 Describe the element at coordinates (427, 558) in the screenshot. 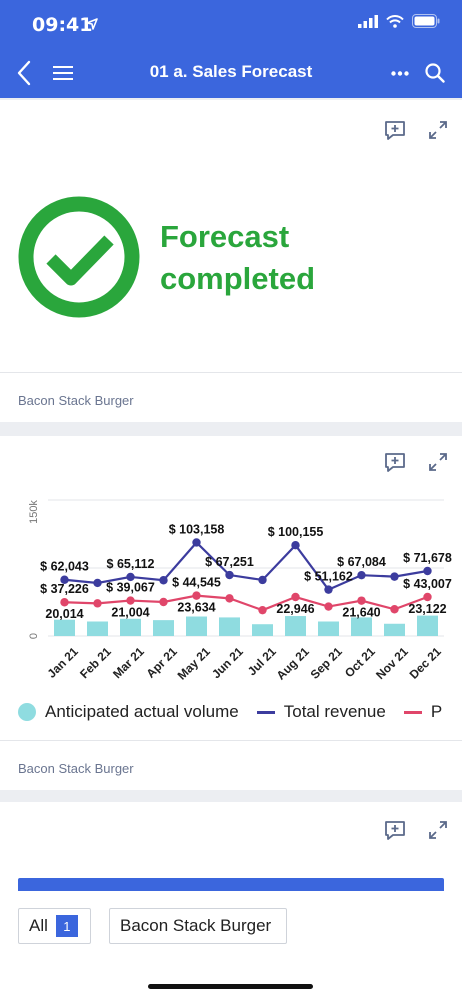

I see `revenue-label-11: $ 71,678` at that location.